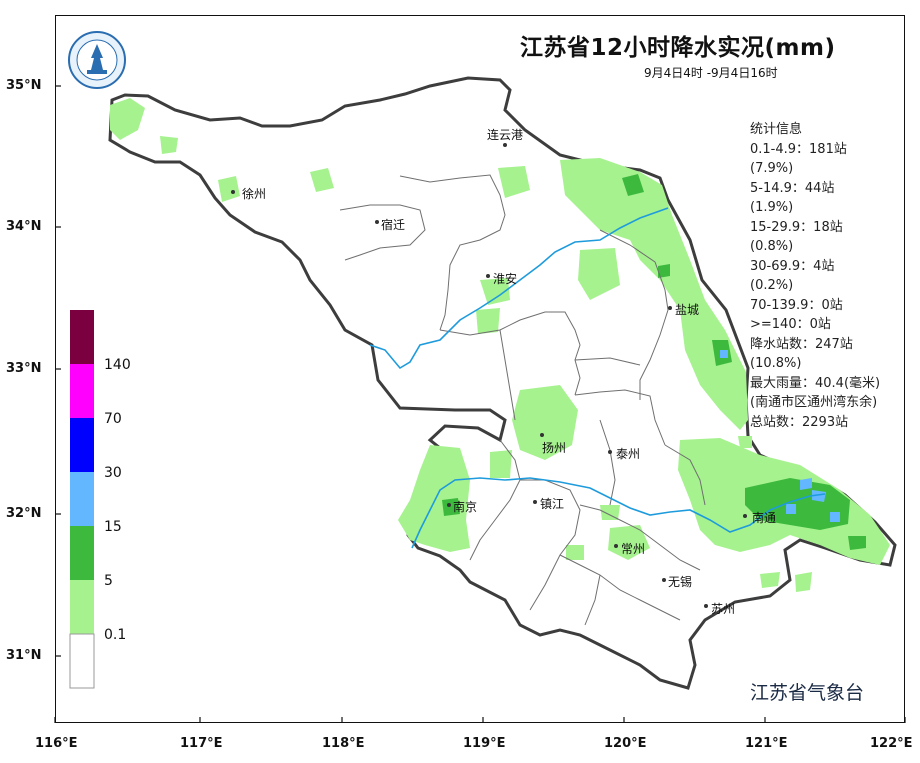 The image size is (920, 763). Describe the element at coordinates (807, 693) in the screenshot. I see `agency-label: 江苏省气象台` at that location.